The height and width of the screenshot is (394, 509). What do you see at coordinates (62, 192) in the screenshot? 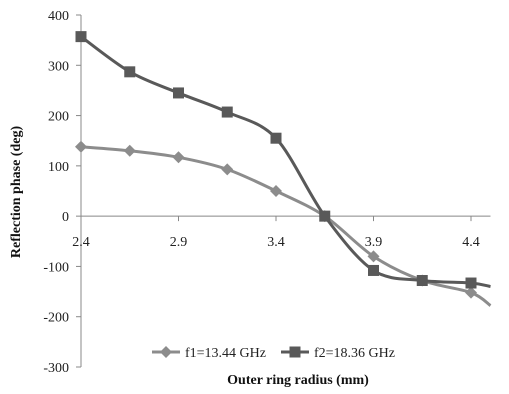
I see `y-axis: 400 300 200 100 0 -100 -200 -300` at bounding box center [62, 192].